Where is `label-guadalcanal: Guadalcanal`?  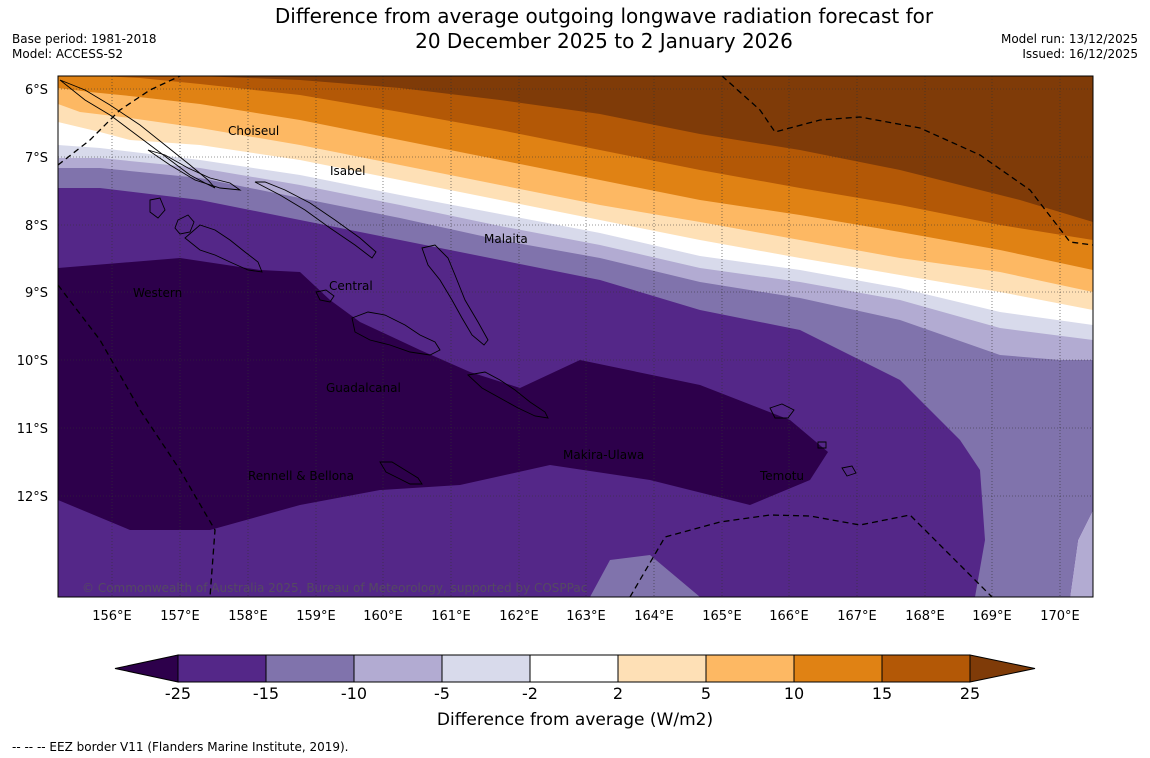 label-guadalcanal: Guadalcanal is located at coordinates (363, 388).